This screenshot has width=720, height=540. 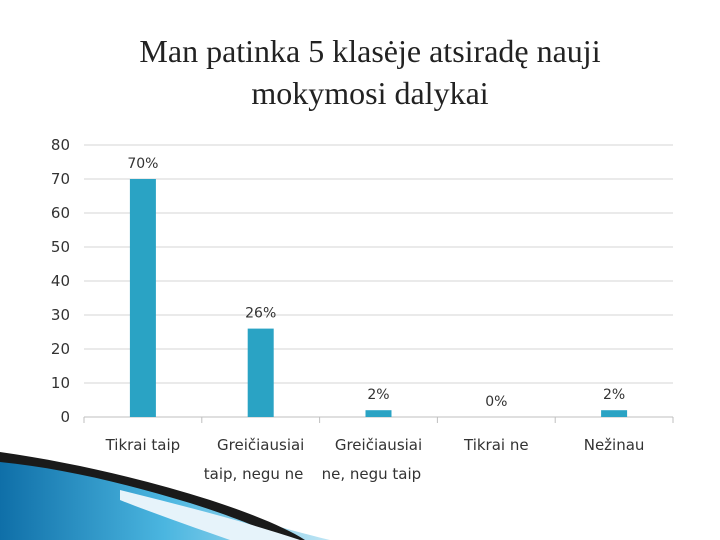 I want to click on y-tick-label: 40, so click(x=60, y=281).